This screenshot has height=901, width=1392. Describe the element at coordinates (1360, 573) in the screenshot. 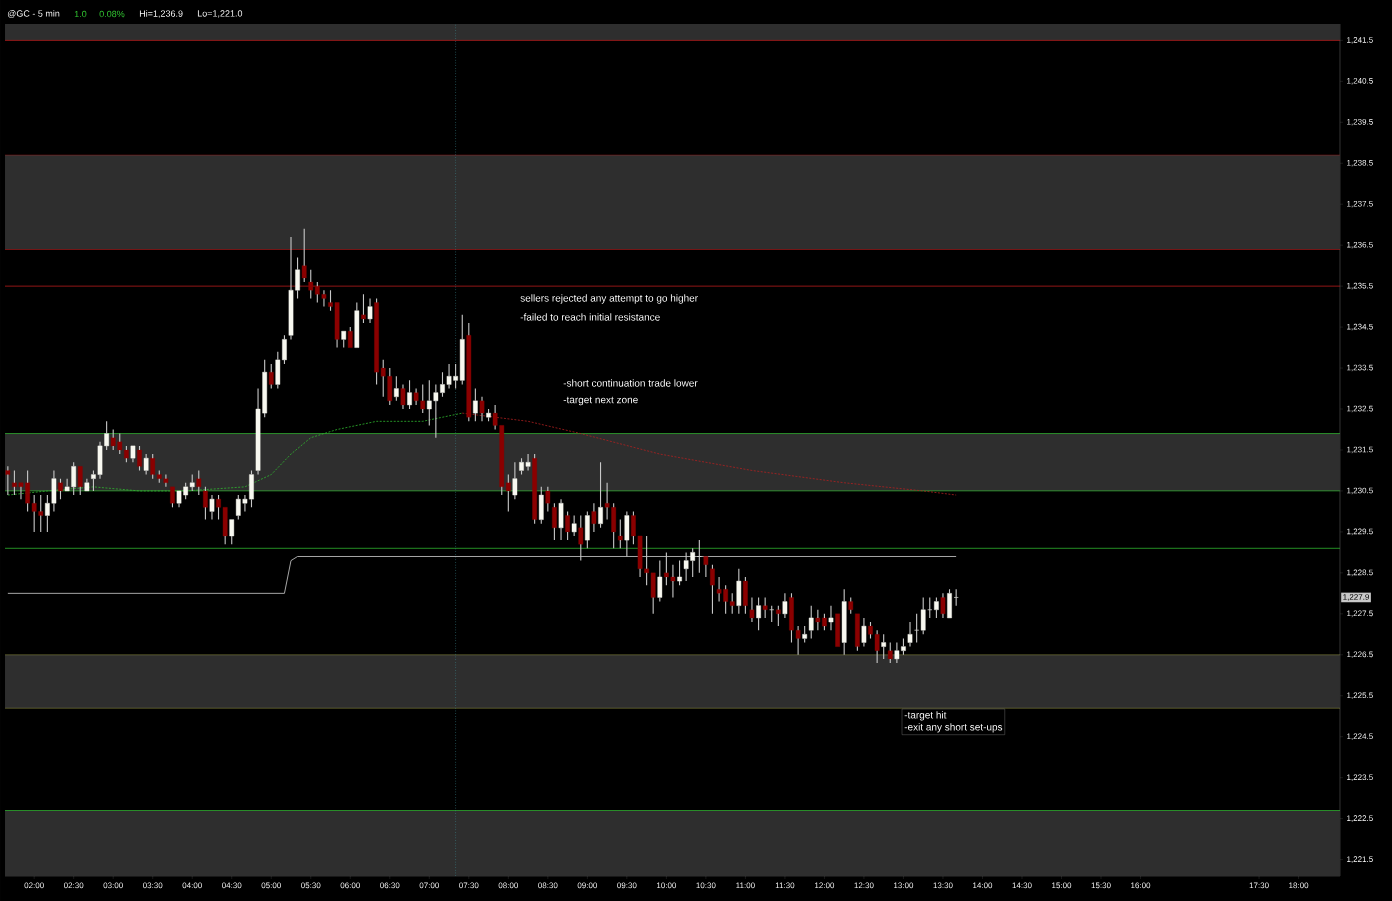

I see `y-tick-label: 1,228.5` at that location.